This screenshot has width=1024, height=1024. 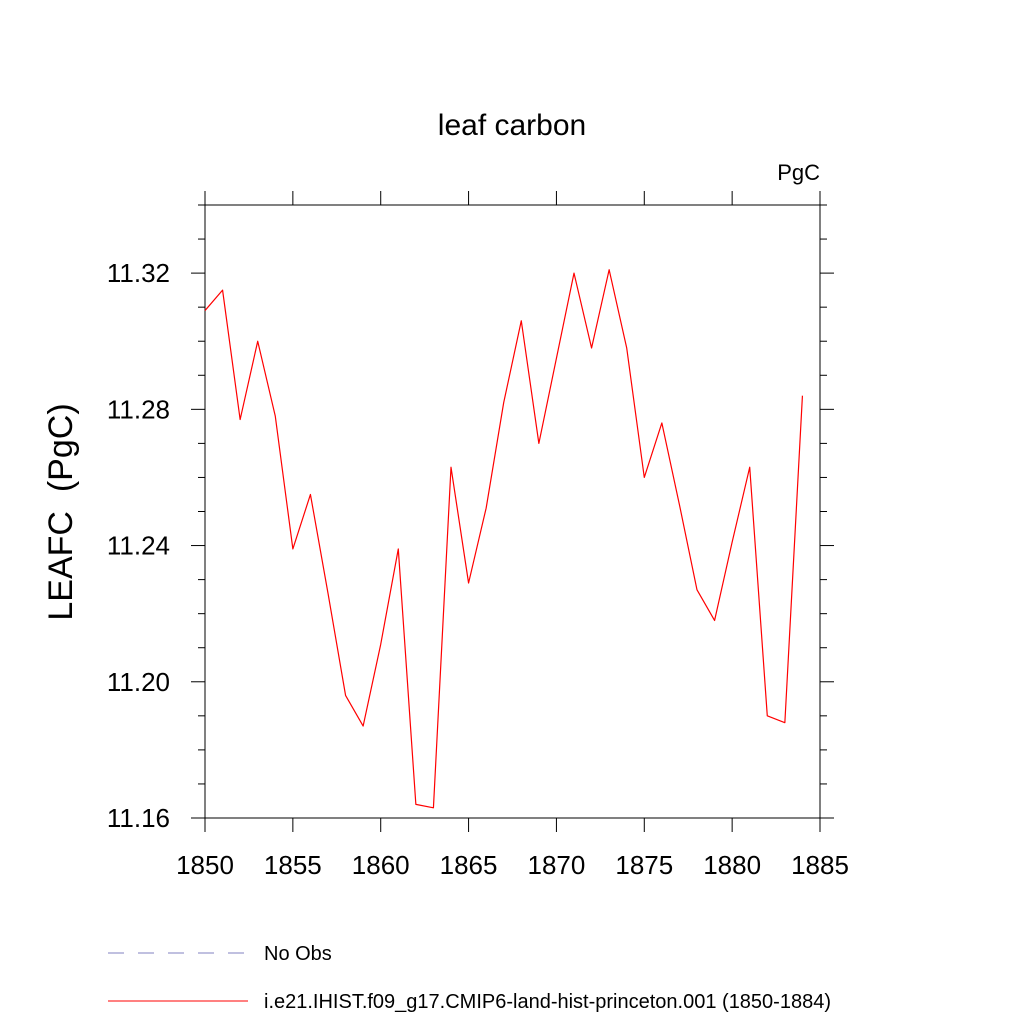 What do you see at coordinates (798, 172) in the screenshot?
I see `units-label: PgC` at bounding box center [798, 172].